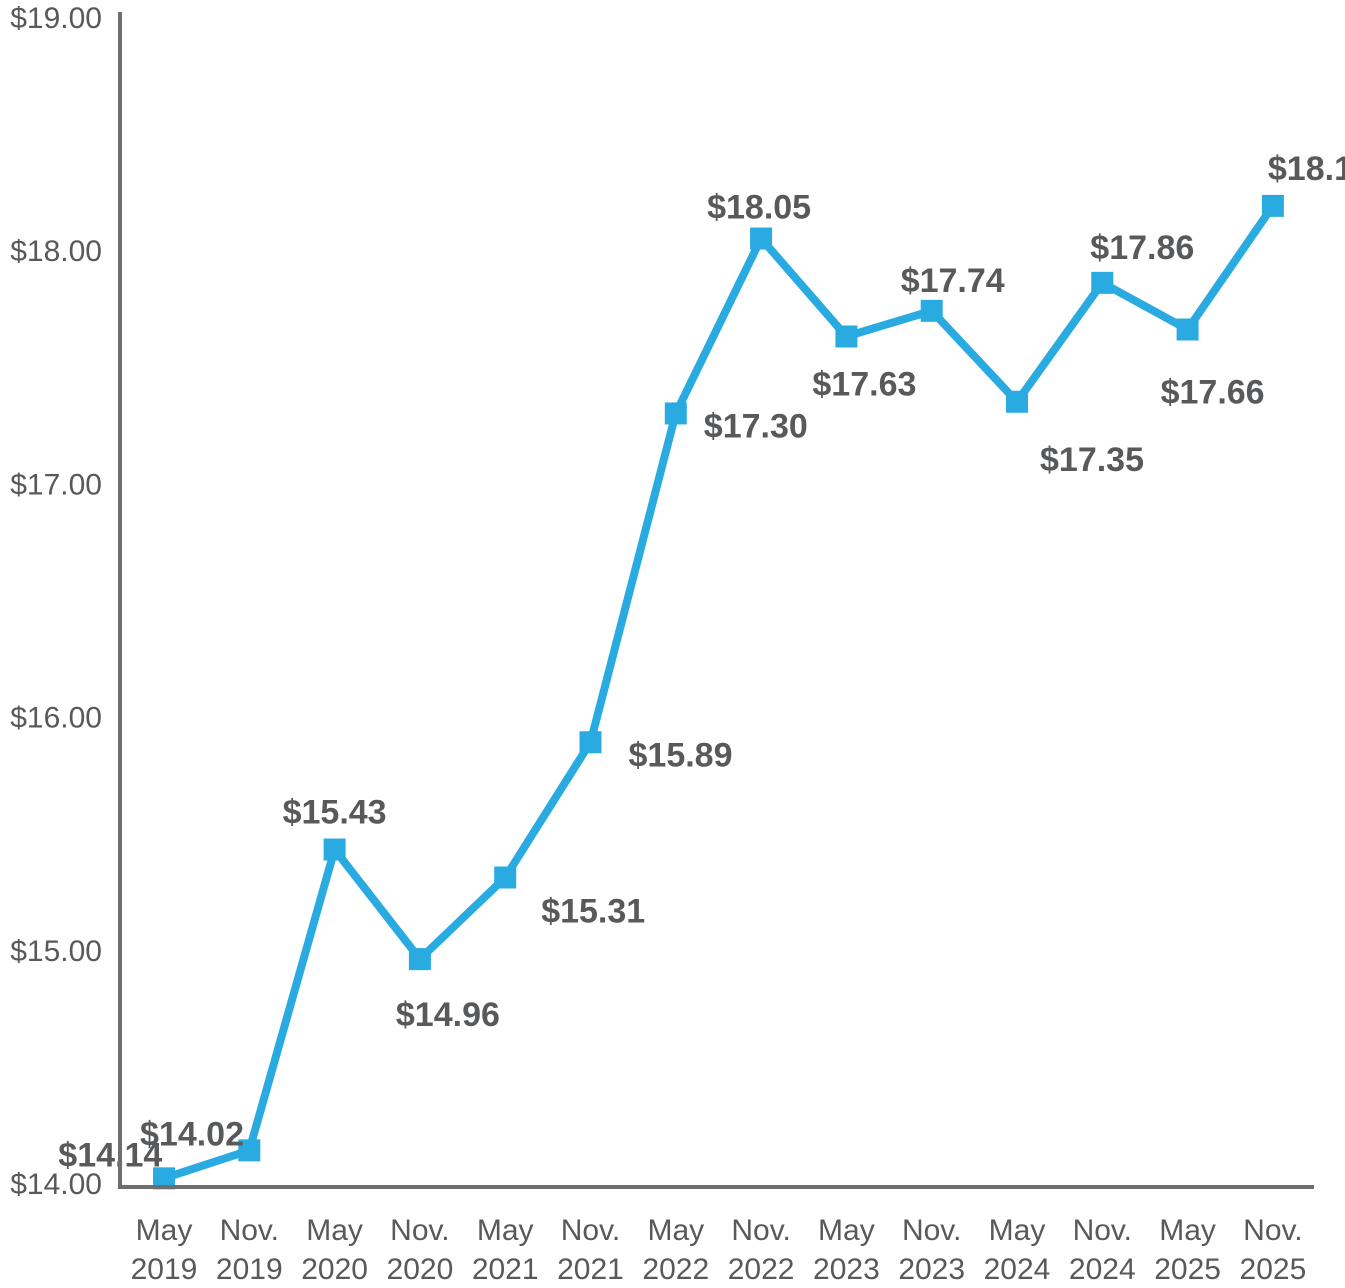 The height and width of the screenshot is (1288, 1345). What do you see at coordinates (56, 484) in the screenshot?
I see `y-tick-label: $17.00` at bounding box center [56, 484].